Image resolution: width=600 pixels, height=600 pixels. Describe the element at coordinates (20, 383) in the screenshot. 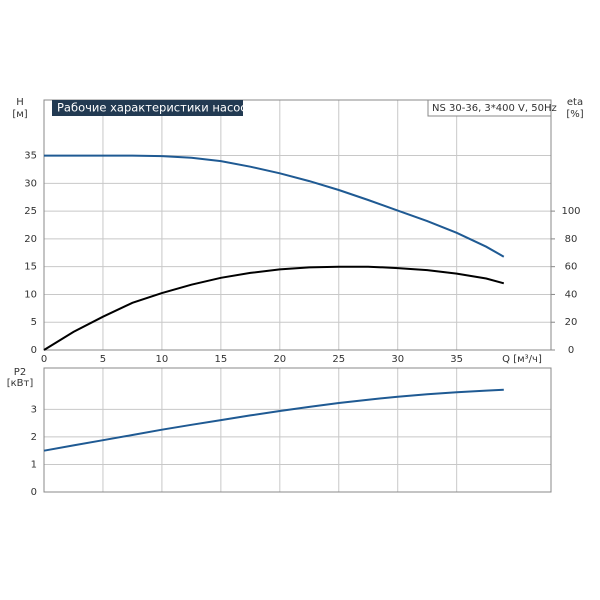

I see `y-axis-unit: [кВт]` at that location.